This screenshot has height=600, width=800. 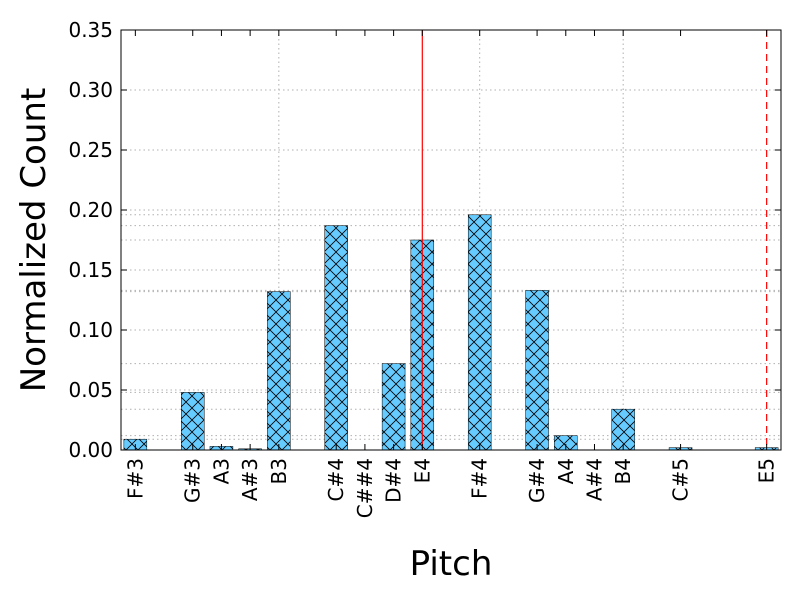 I want to click on x-tick-label: C#5, so click(x=681, y=479).